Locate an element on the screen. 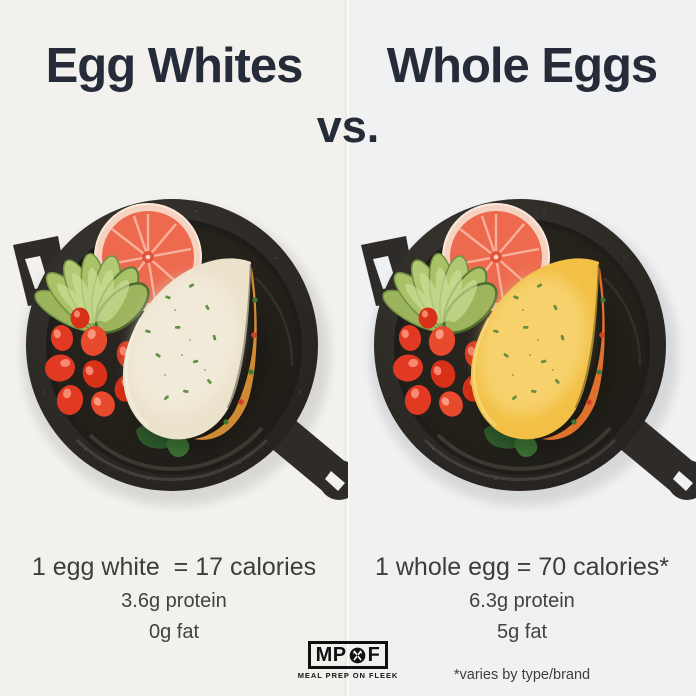 The height and width of the screenshot is (696, 696). vs-label: vs. is located at coordinates (348, 126).